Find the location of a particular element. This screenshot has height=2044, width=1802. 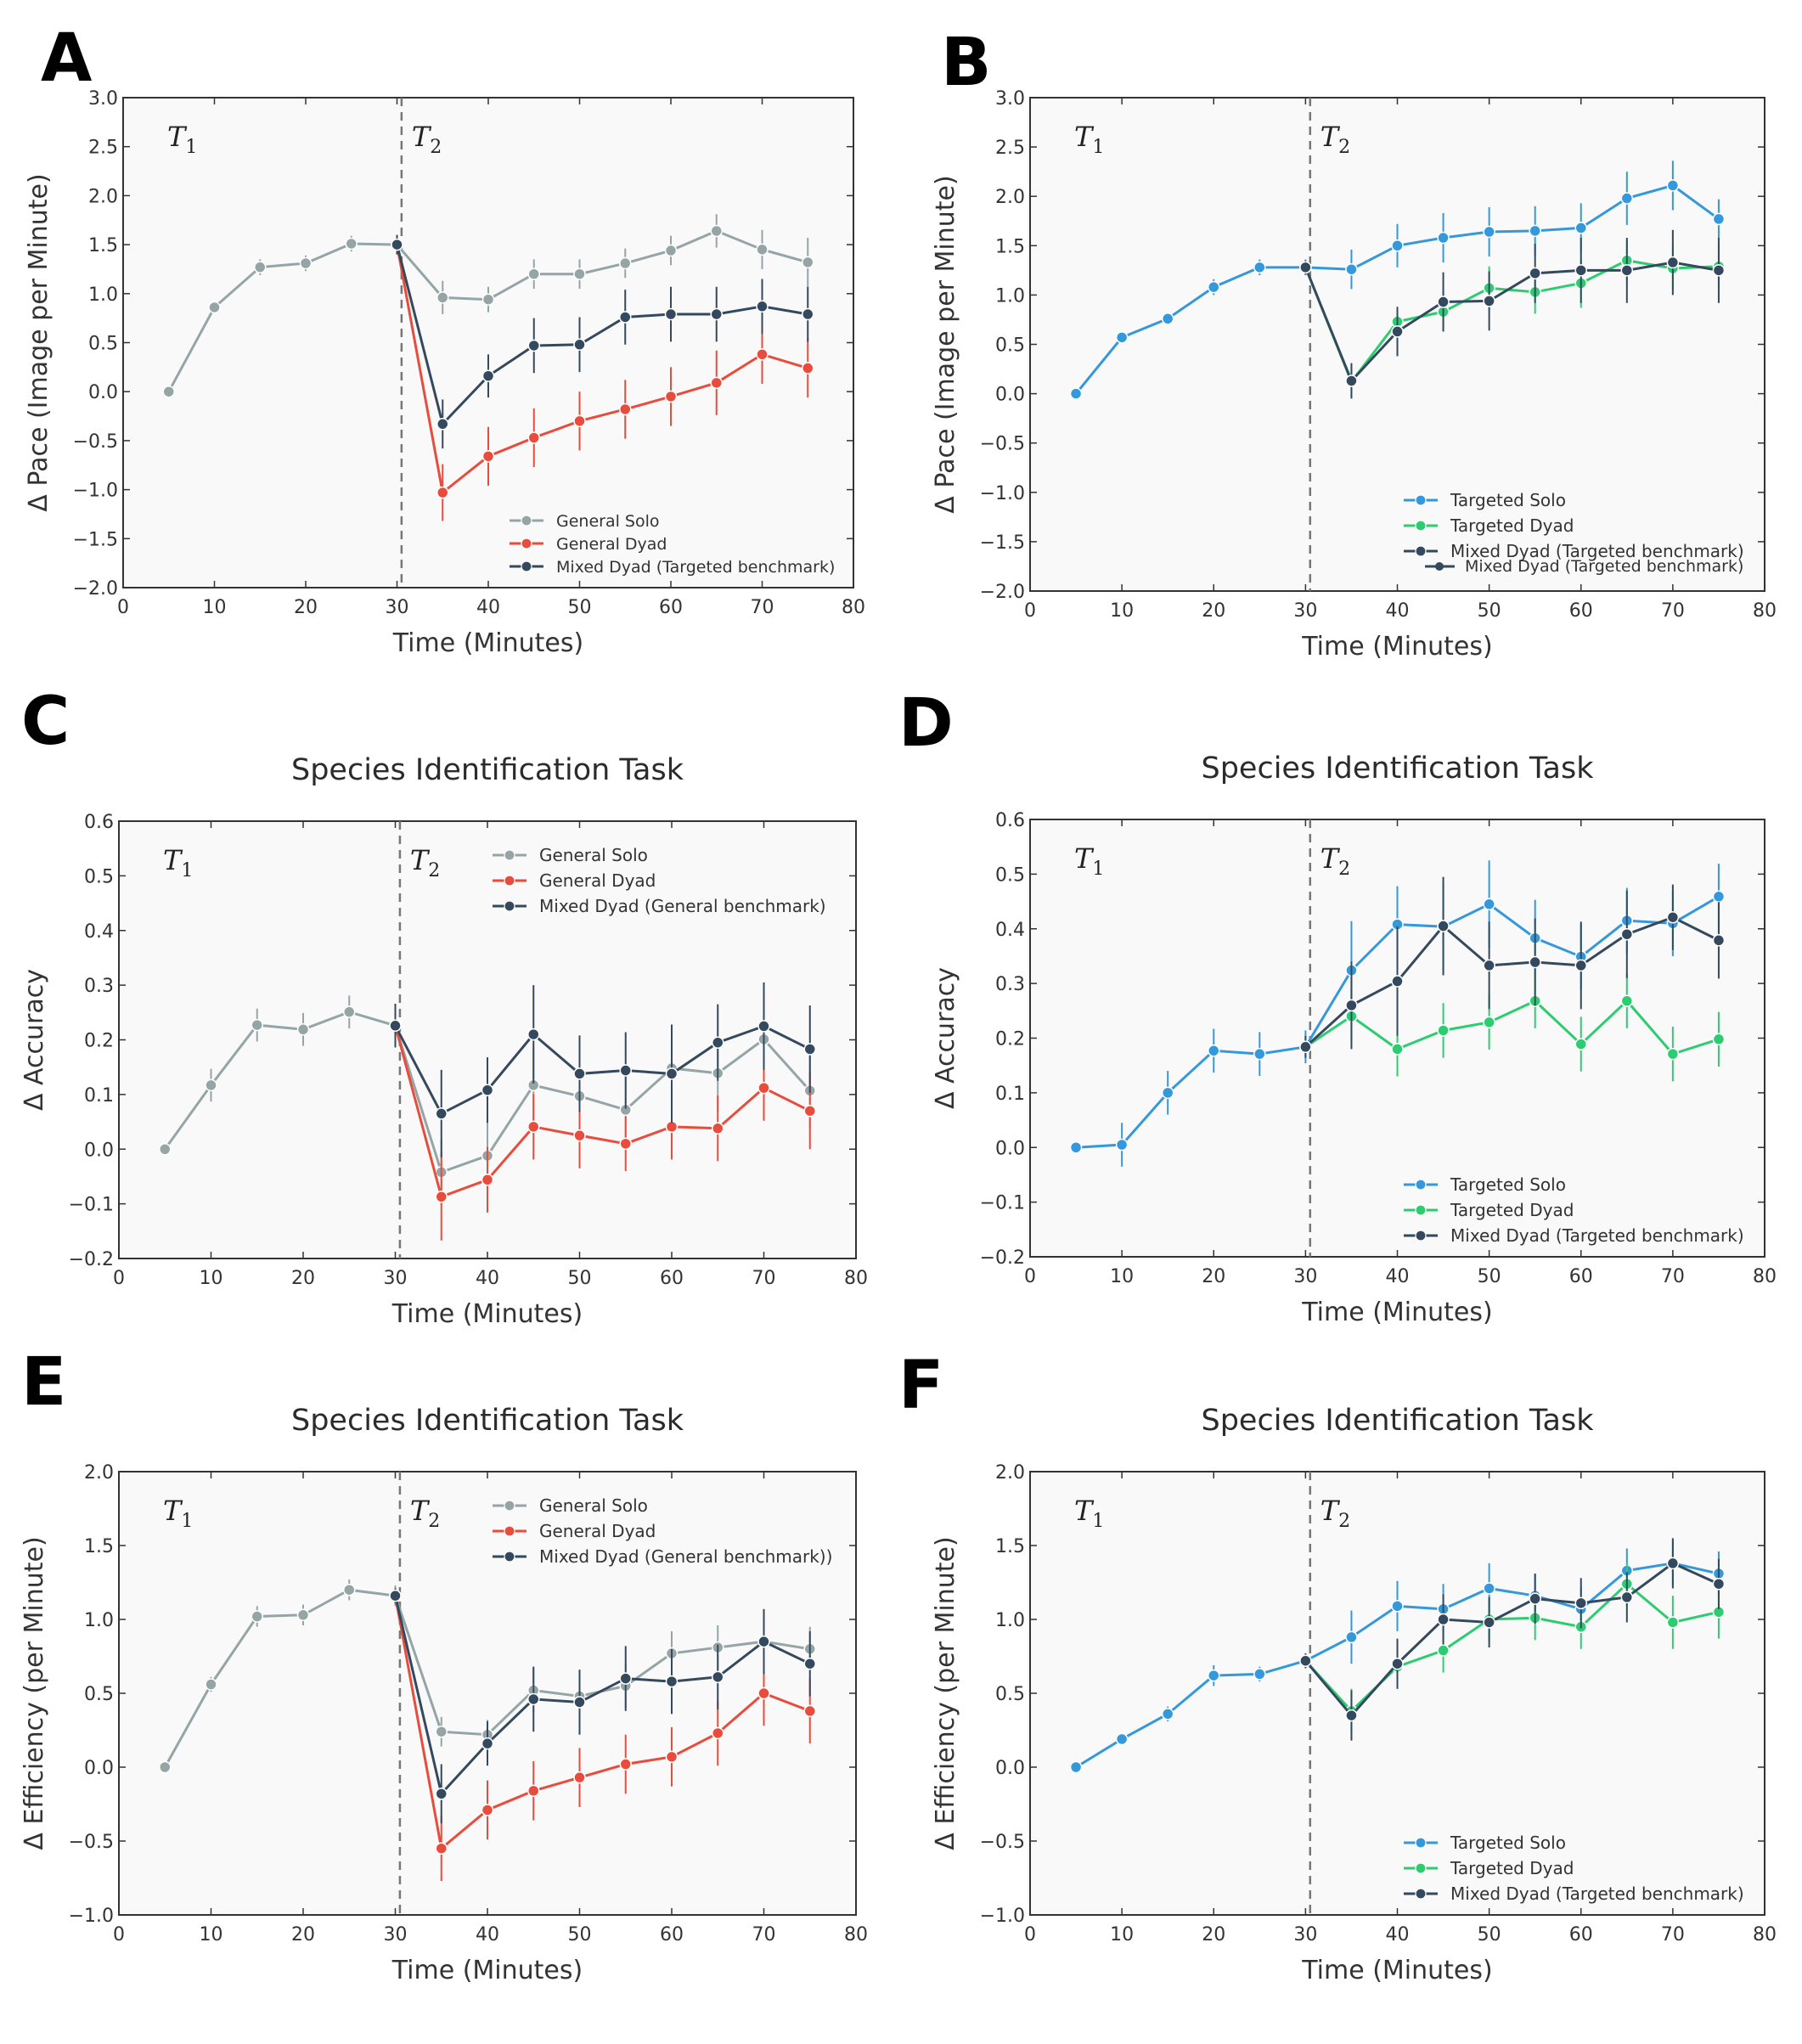

period-label-t1-letter: T is located at coordinates (173, 860).